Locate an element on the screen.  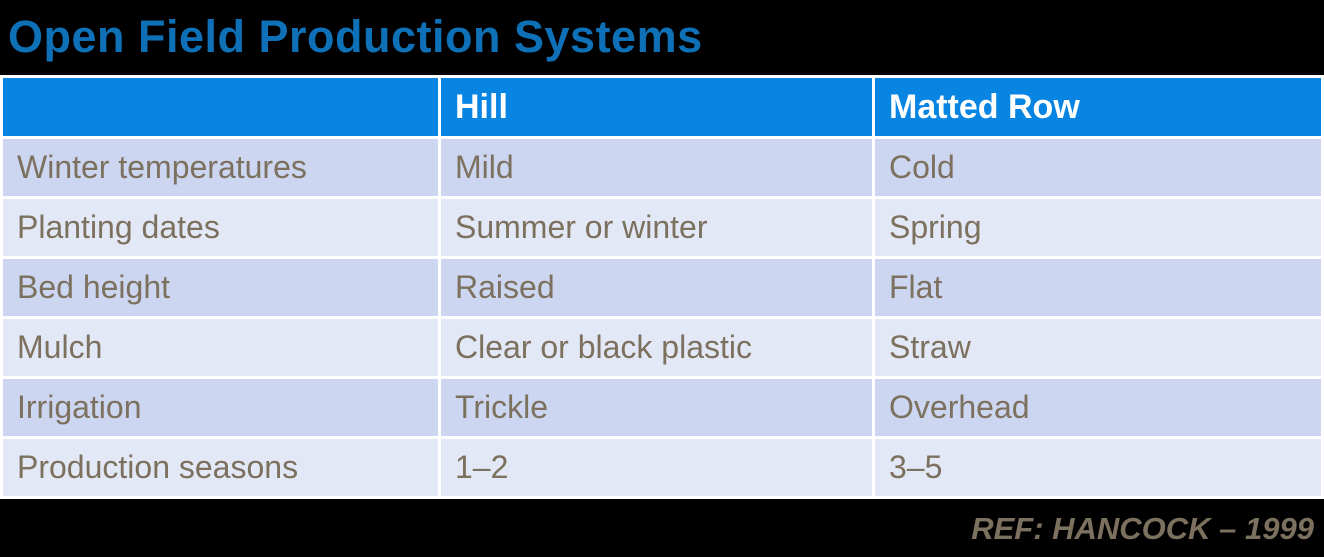
table-row: Mulch Clear or black plastic Straw is located at coordinates (662, 347).